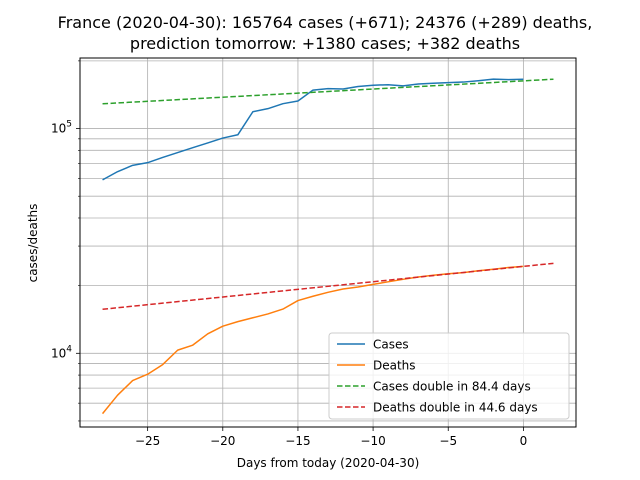 Image resolution: width=640 pixels, height=480 pixels. Describe the element at coordinates (452, 387) in the screenshot. I see `legend-label: Cases double in 84.4 days` at that location.